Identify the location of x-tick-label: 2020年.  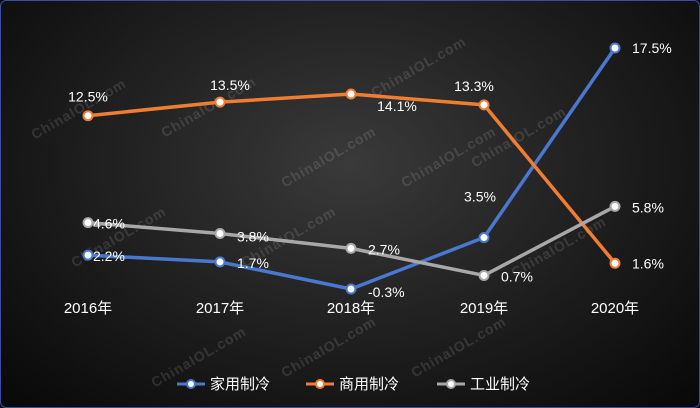
(615, 308).